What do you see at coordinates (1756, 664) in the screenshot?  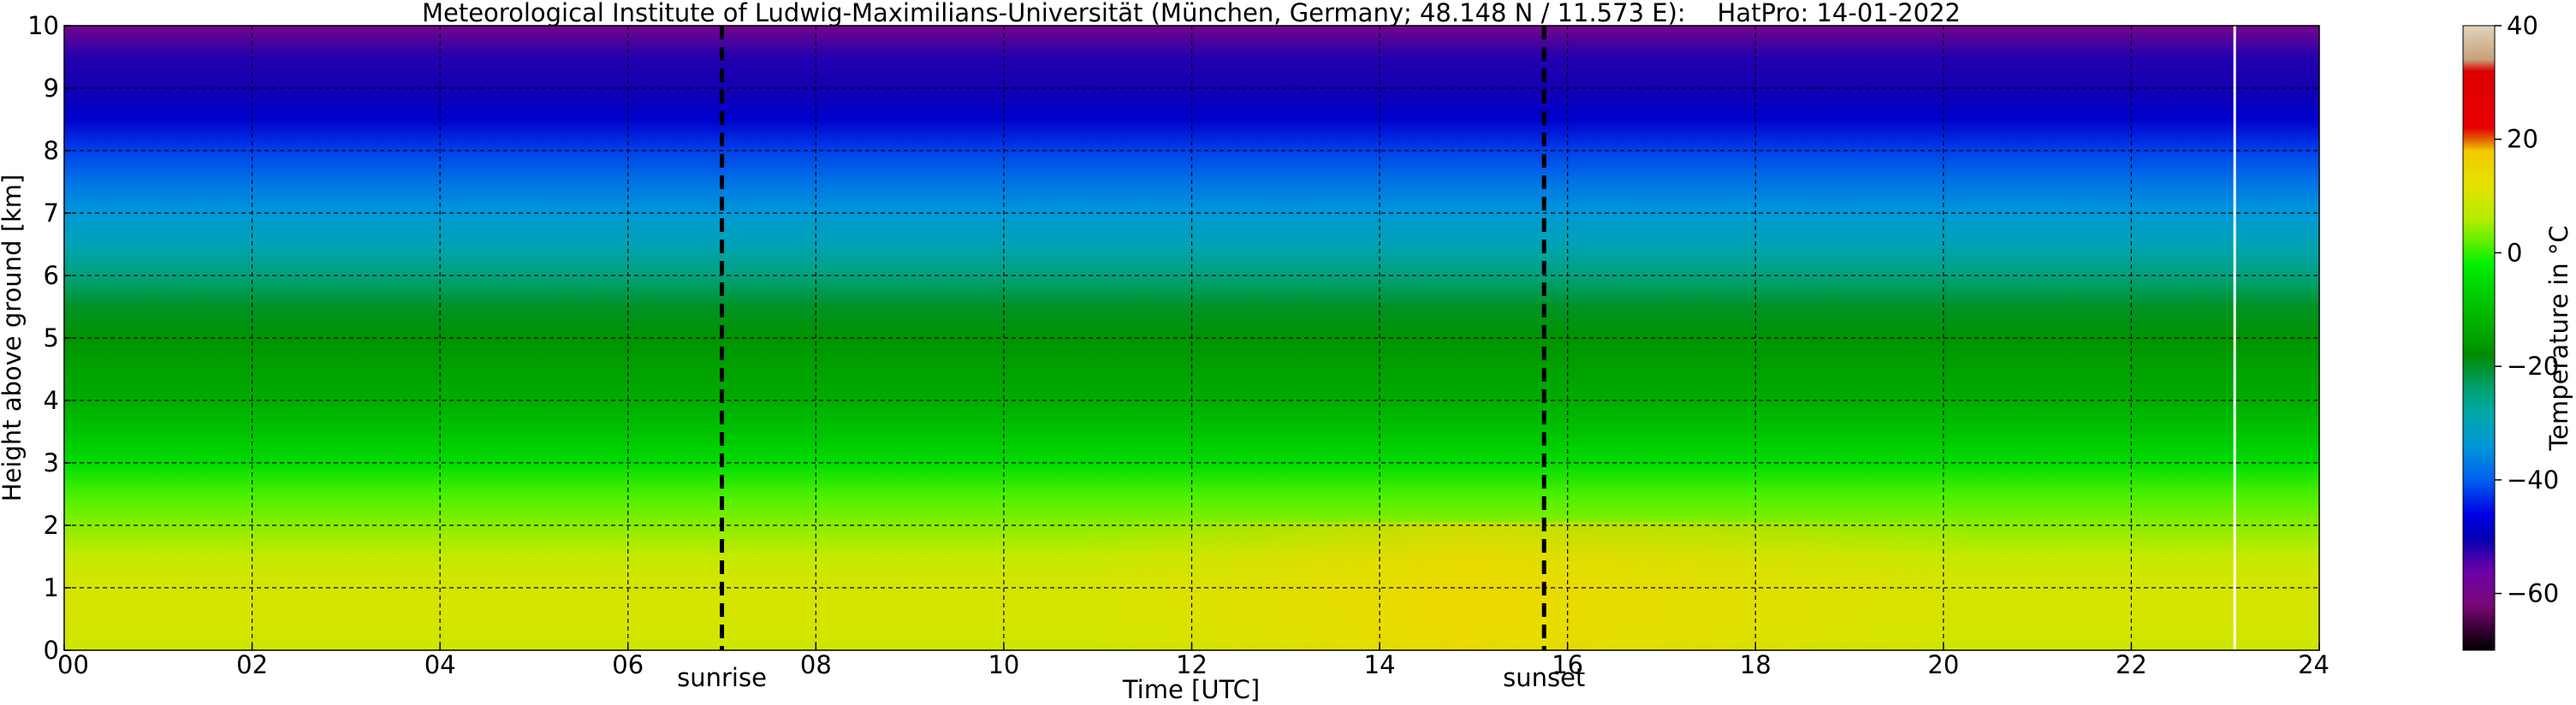 I see `x-tick-label: 18` at bounding box center [1756, 664].